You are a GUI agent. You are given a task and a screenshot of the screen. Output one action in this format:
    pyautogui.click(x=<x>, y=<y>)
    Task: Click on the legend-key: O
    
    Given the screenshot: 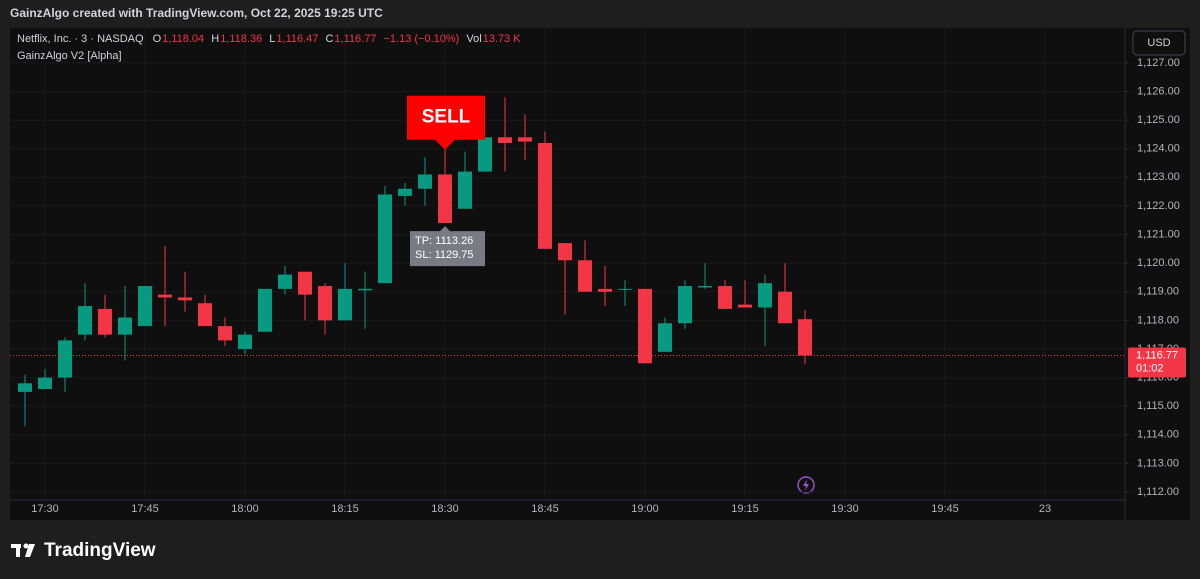 What is the action you would take?
    pyautogui.click(x=157, y=39)
    